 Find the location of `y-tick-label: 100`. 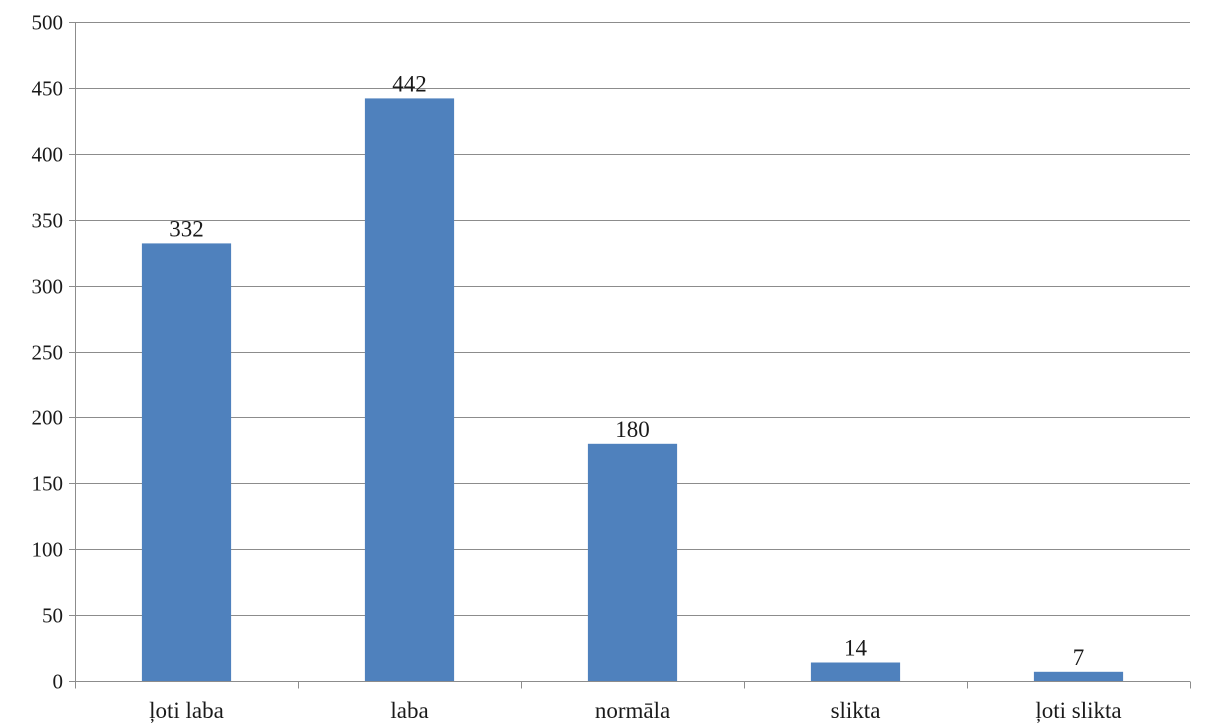

y-tick-label: 100 is located at coordinates (48, 550).